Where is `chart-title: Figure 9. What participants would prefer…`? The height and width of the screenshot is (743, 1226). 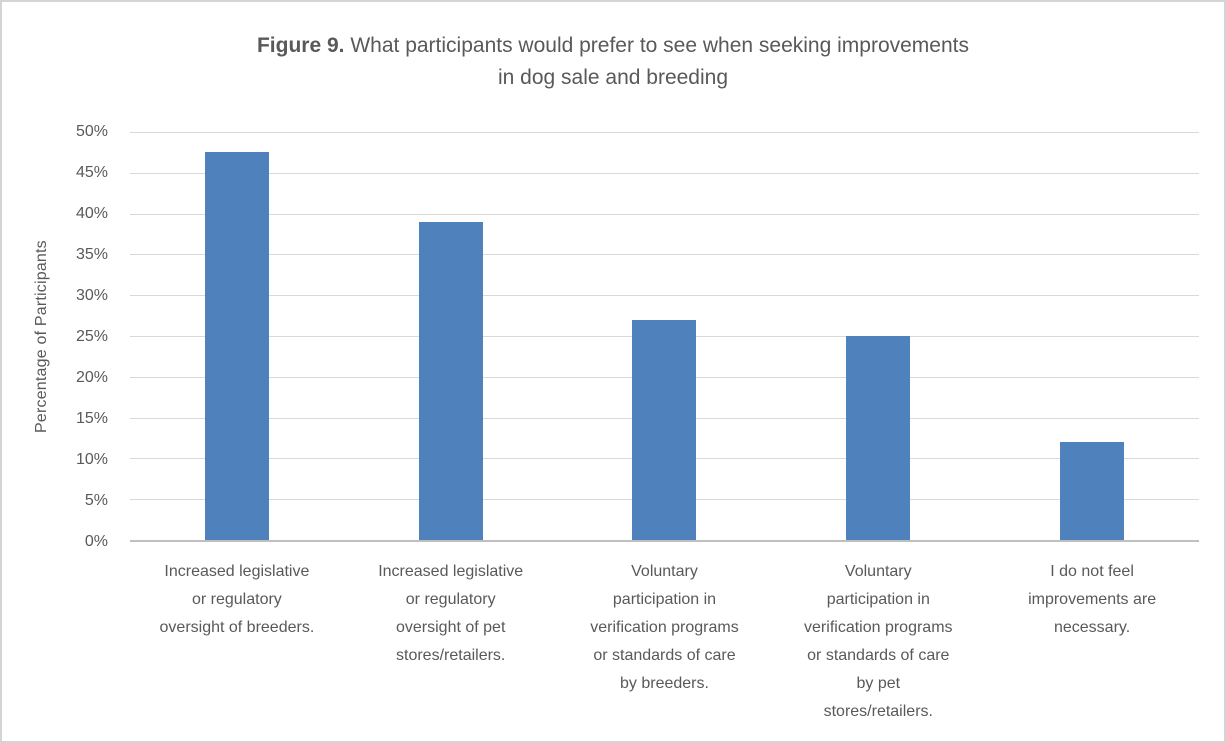
chart-title: Figure 9. What participants would prefer… is located at coordinates (613, 62).